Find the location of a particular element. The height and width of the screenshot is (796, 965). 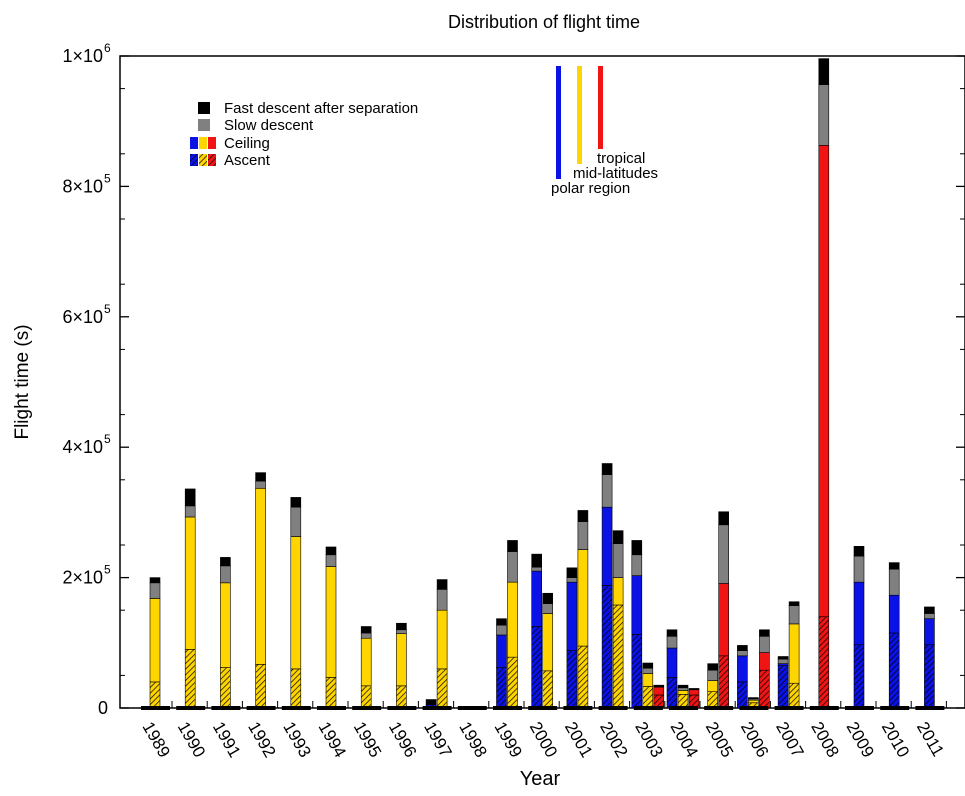

legend-label-ascent: Ascent is located at coordinates (247, 160).